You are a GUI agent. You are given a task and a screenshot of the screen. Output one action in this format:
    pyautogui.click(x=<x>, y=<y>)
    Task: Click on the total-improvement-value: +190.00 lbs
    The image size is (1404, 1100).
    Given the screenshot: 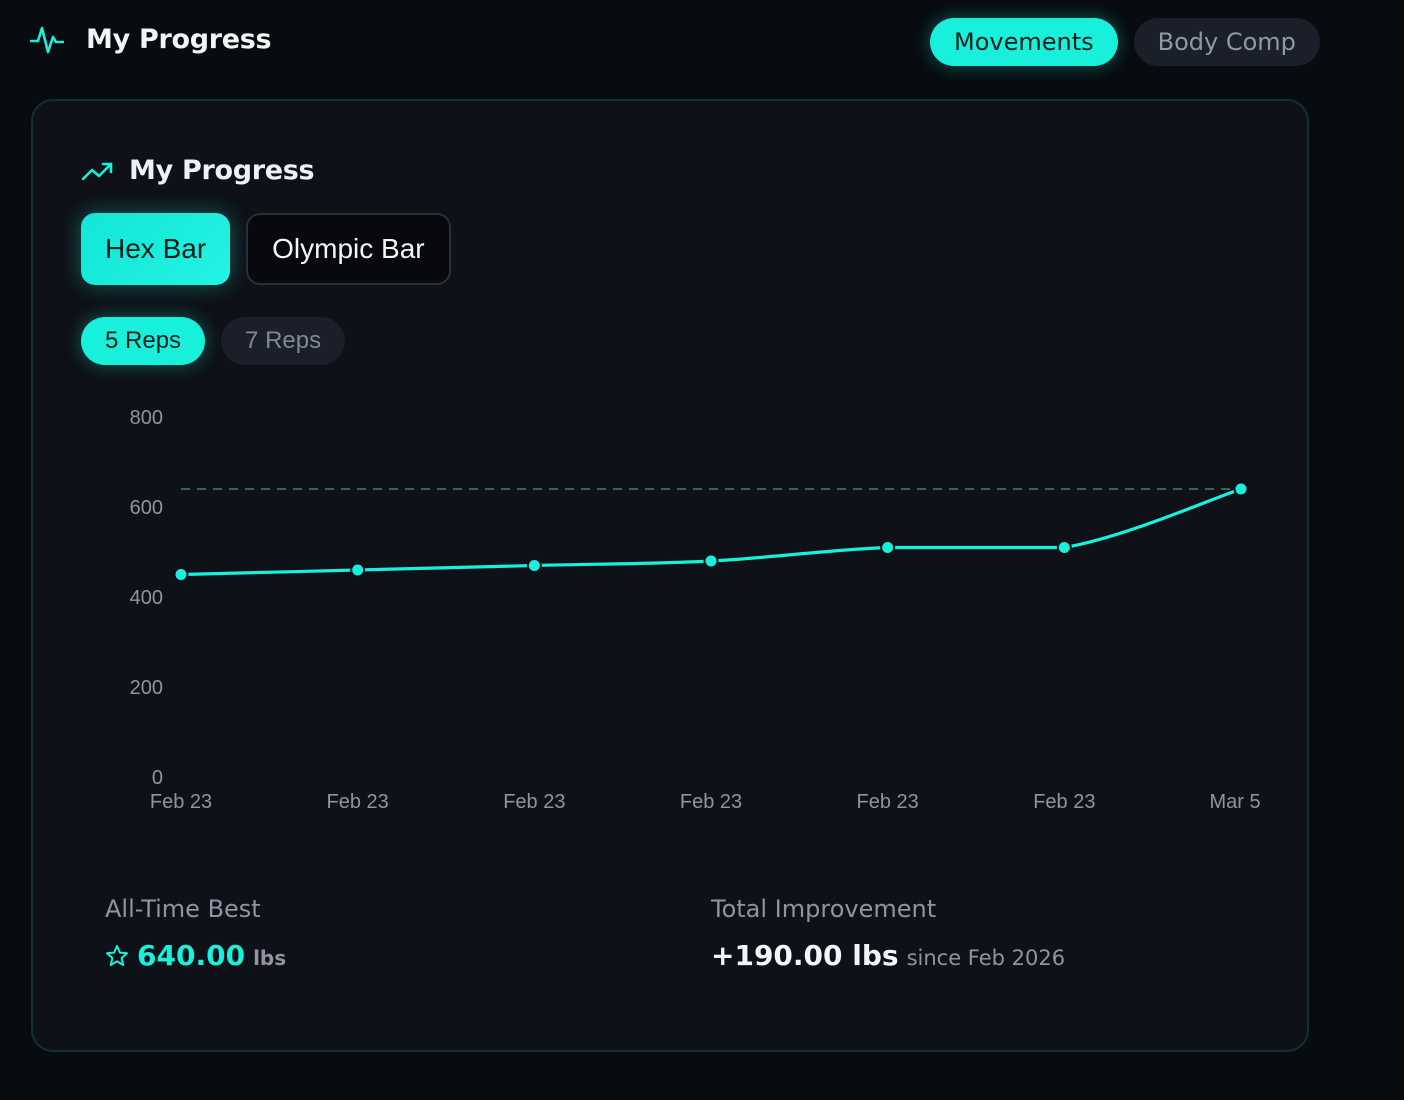 What is the action you would take?
    pyautogui.click(x=805, y=955)
    